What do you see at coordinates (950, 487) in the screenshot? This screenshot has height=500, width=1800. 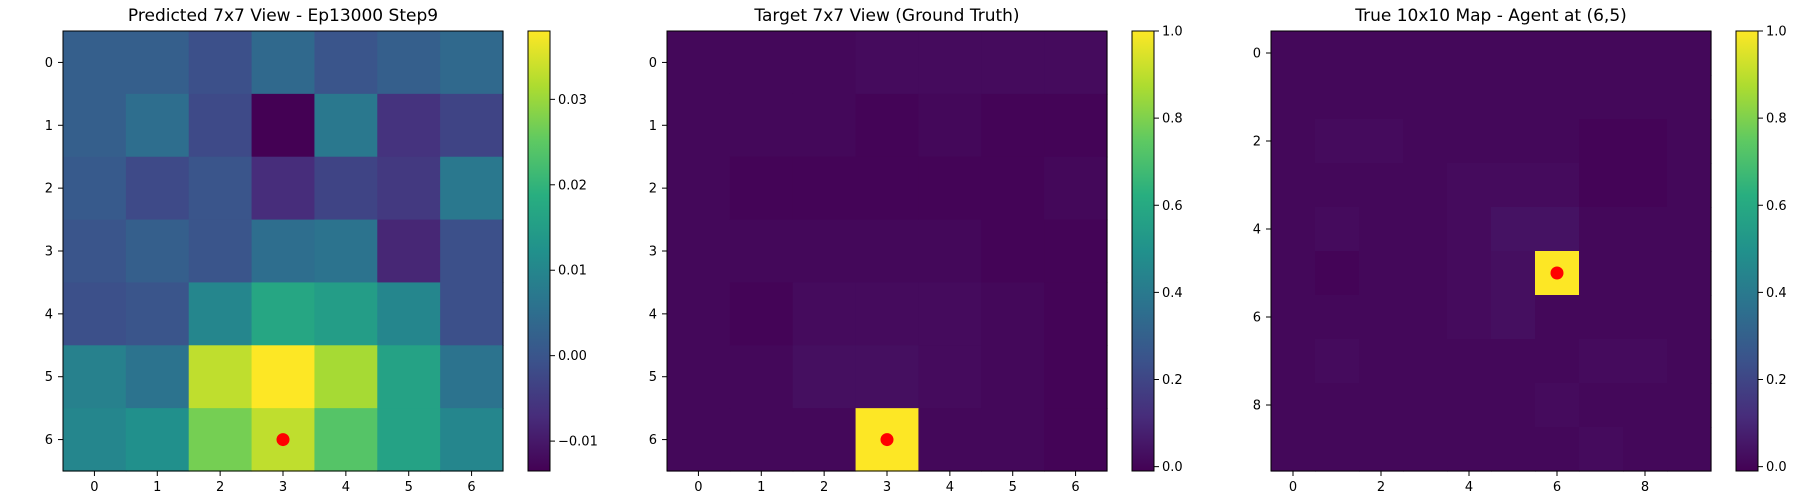 I see `x-tick-label: 4` at bounding box center [950, 487].